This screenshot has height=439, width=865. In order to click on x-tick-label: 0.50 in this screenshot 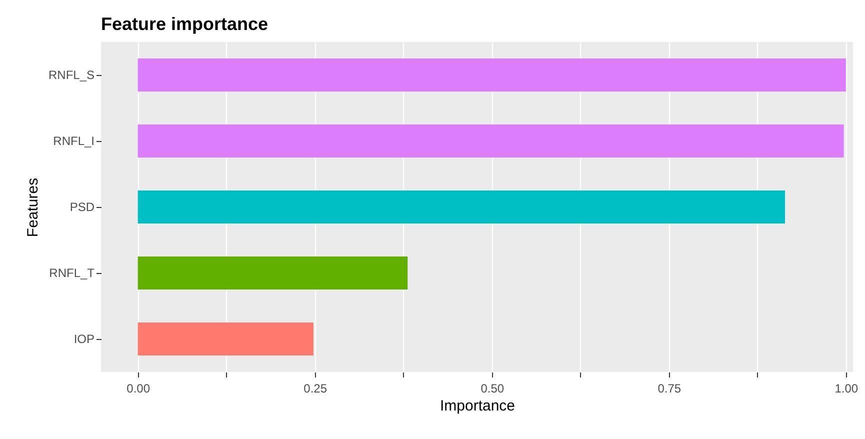, I will do `click(492, 389)`.